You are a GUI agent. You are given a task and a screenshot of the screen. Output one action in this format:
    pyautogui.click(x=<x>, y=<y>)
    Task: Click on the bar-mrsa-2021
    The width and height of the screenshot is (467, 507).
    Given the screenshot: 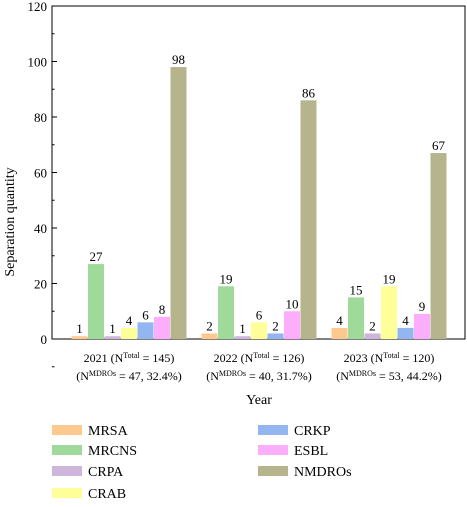 What is the action you would take?
    pyautogui.click(x=79, y=337)
    